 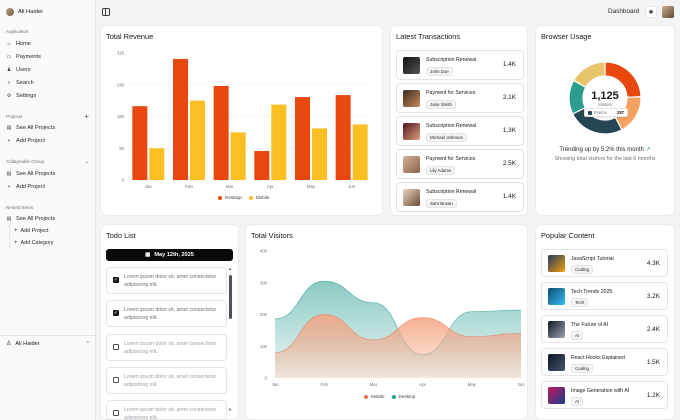 I want to click on donut-tooltip: Firefox 287, so click(x=606, y=112).